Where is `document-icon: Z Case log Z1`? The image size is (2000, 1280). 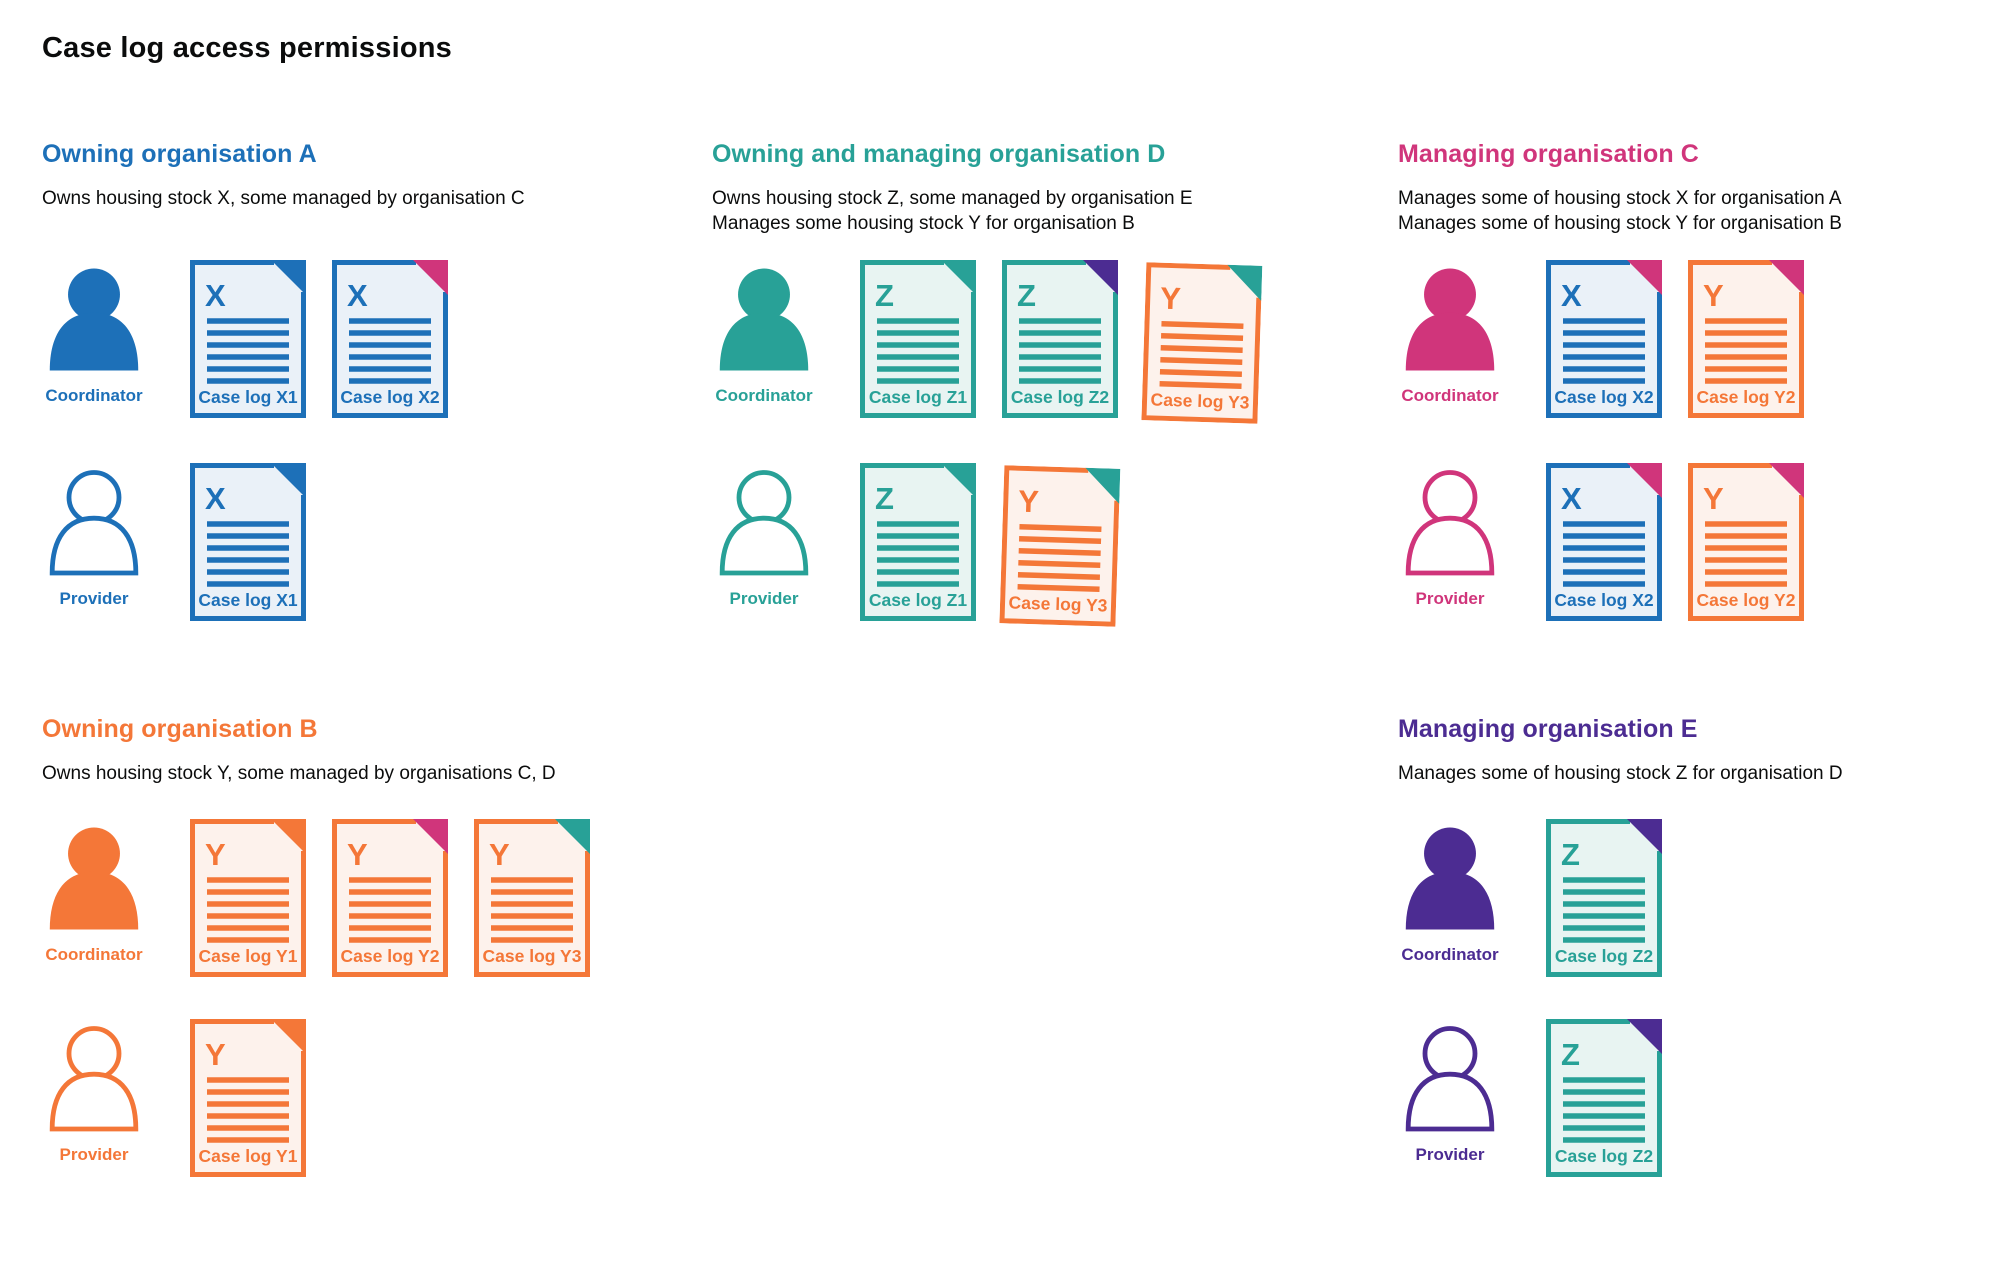 document-icon: Z Case log Z1 is located at coordinates (918, 542).